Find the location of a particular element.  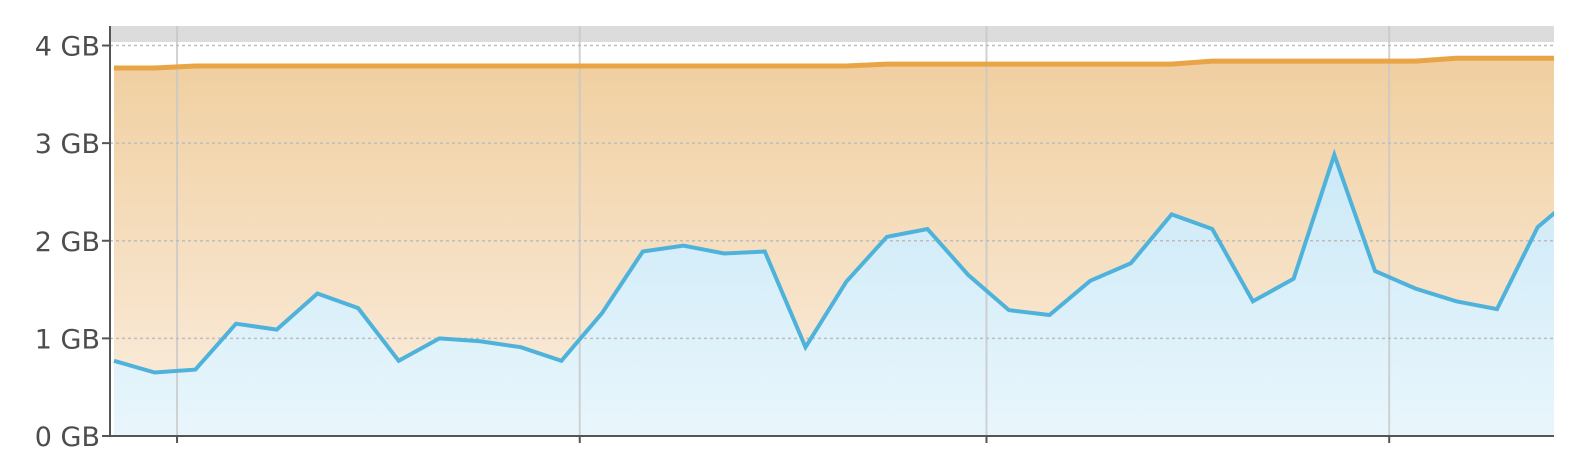

y-tick-label: 0 GB is located at coordinates (67, 437).